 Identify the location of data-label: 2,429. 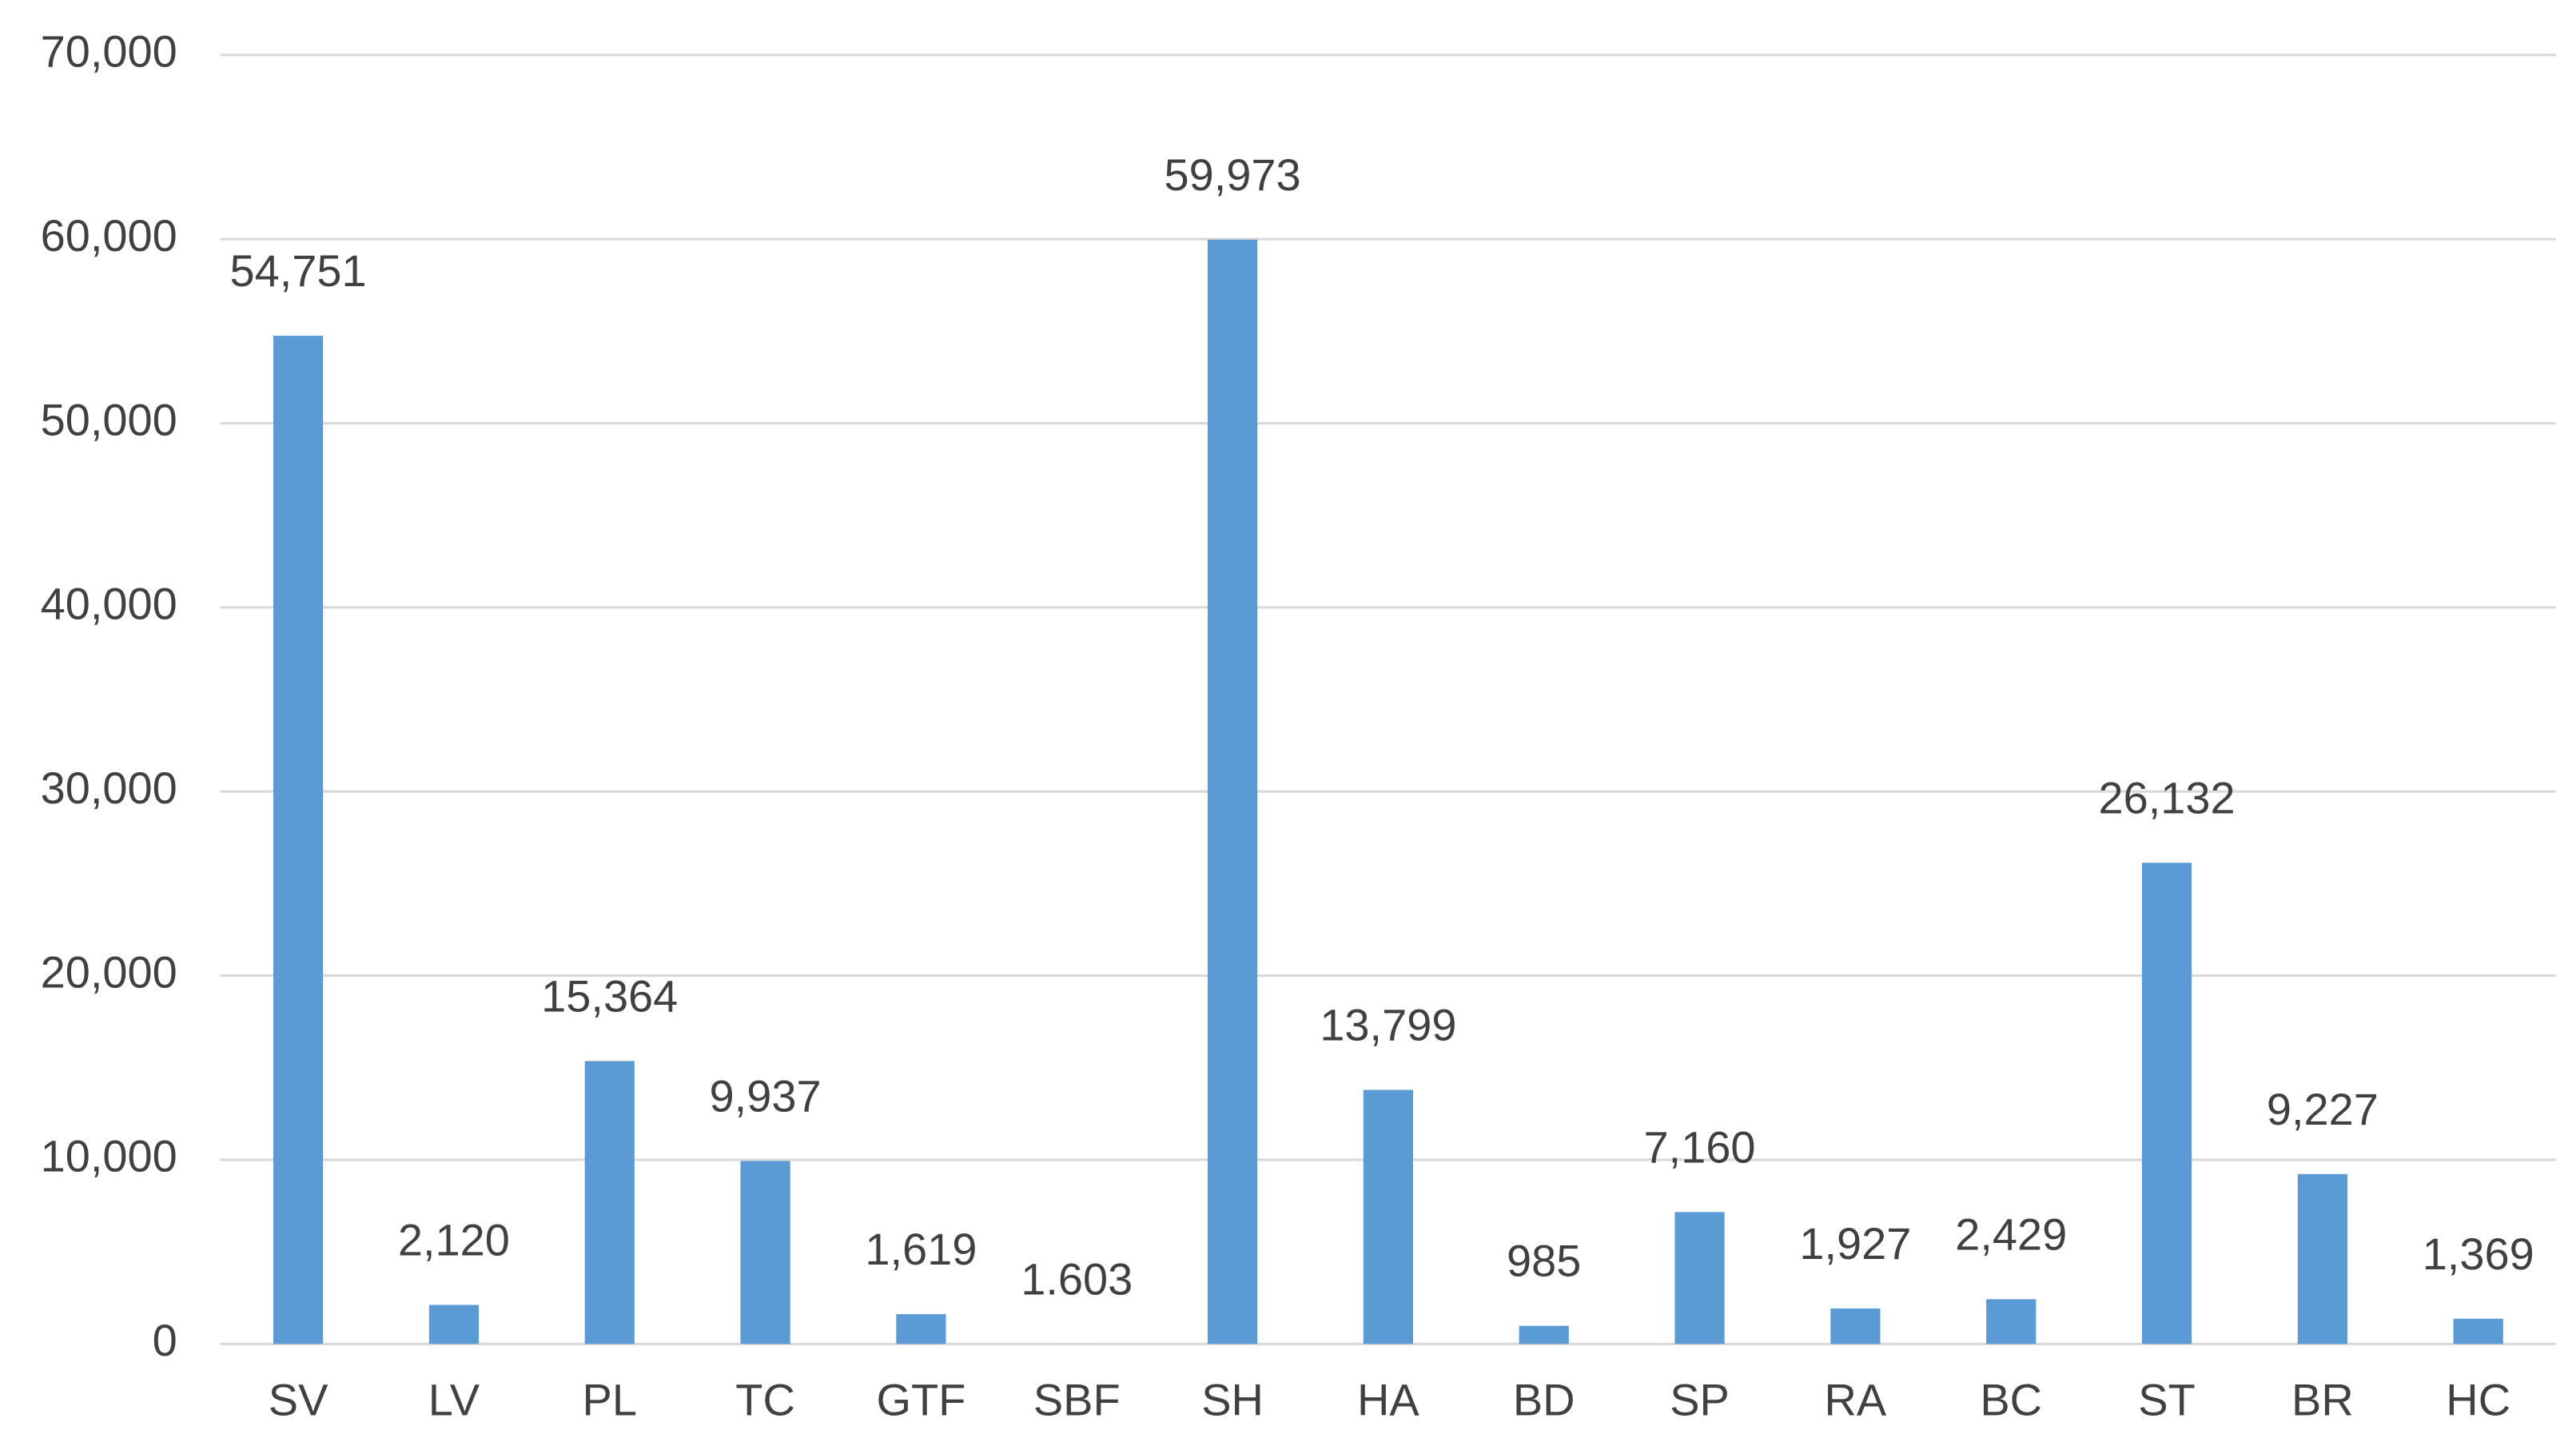
(2011, 1234).